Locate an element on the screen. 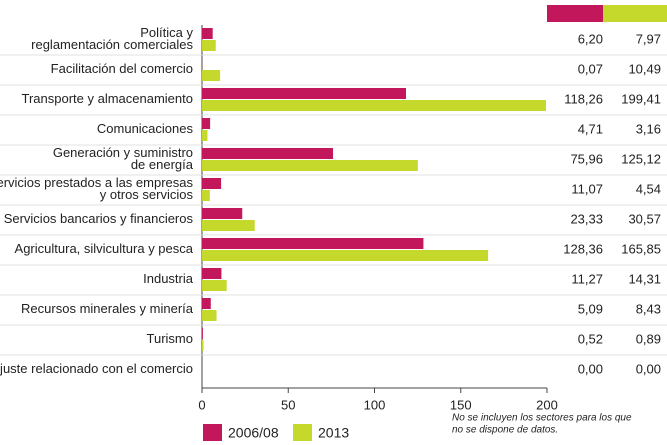  x-tick-label: 0 is located at coordinates (201, 404).